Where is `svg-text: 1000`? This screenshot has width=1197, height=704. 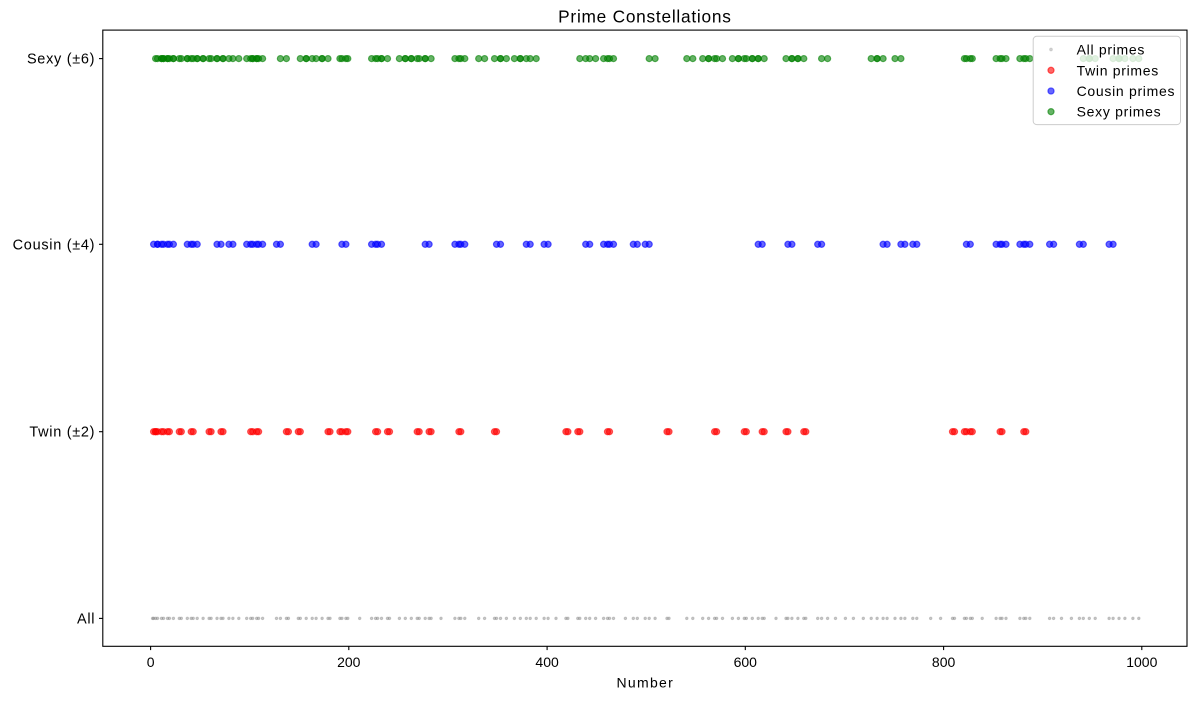
svg-text: 1000 is located at coordinates (1141, 662).